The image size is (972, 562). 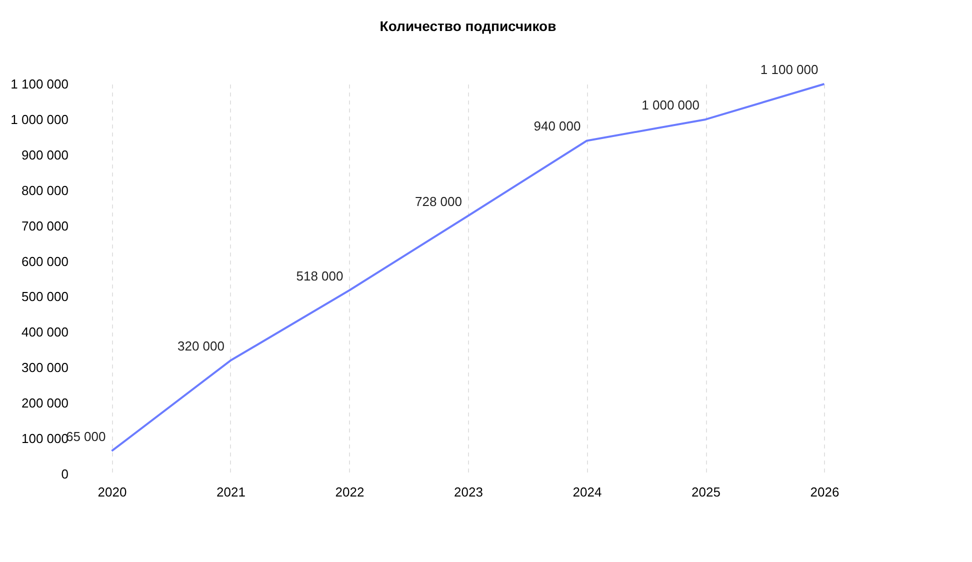 I want to click on y-tick-label: 300 000, so click(x=45, y=368).